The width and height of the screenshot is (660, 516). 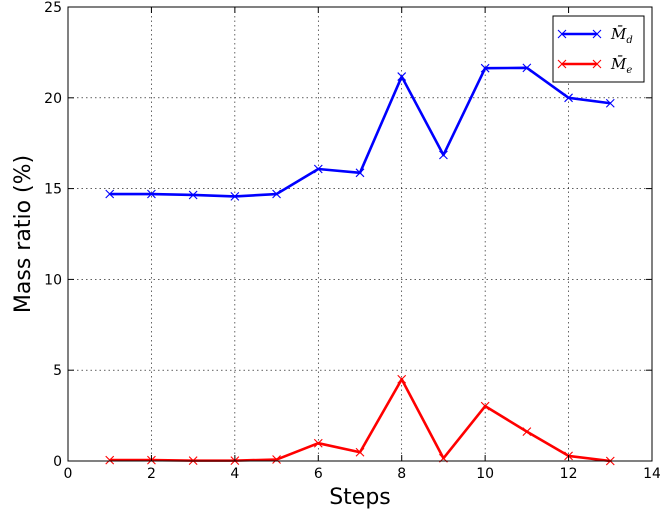 I want to click on legend-item: M̄d, so click(x=595, y=35).